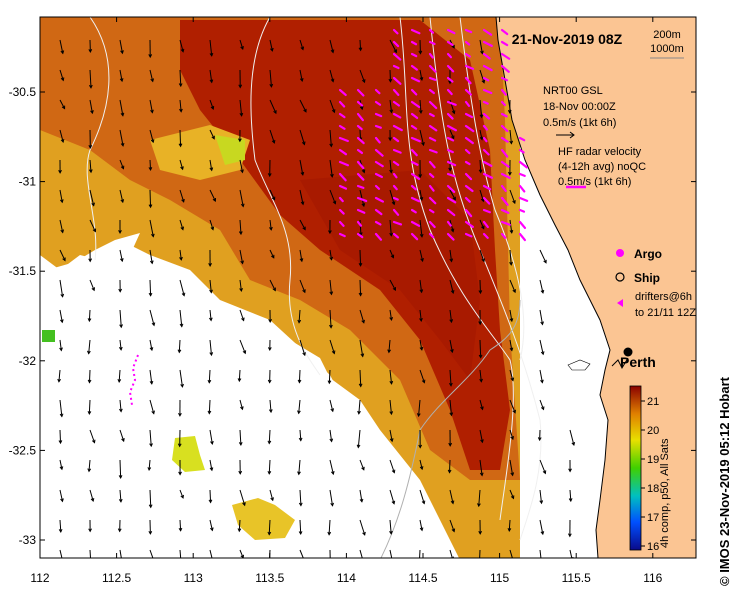 The width and height of the screenshot is (739, 592). I want to click on colorbar-gradient, so click(635, 468).